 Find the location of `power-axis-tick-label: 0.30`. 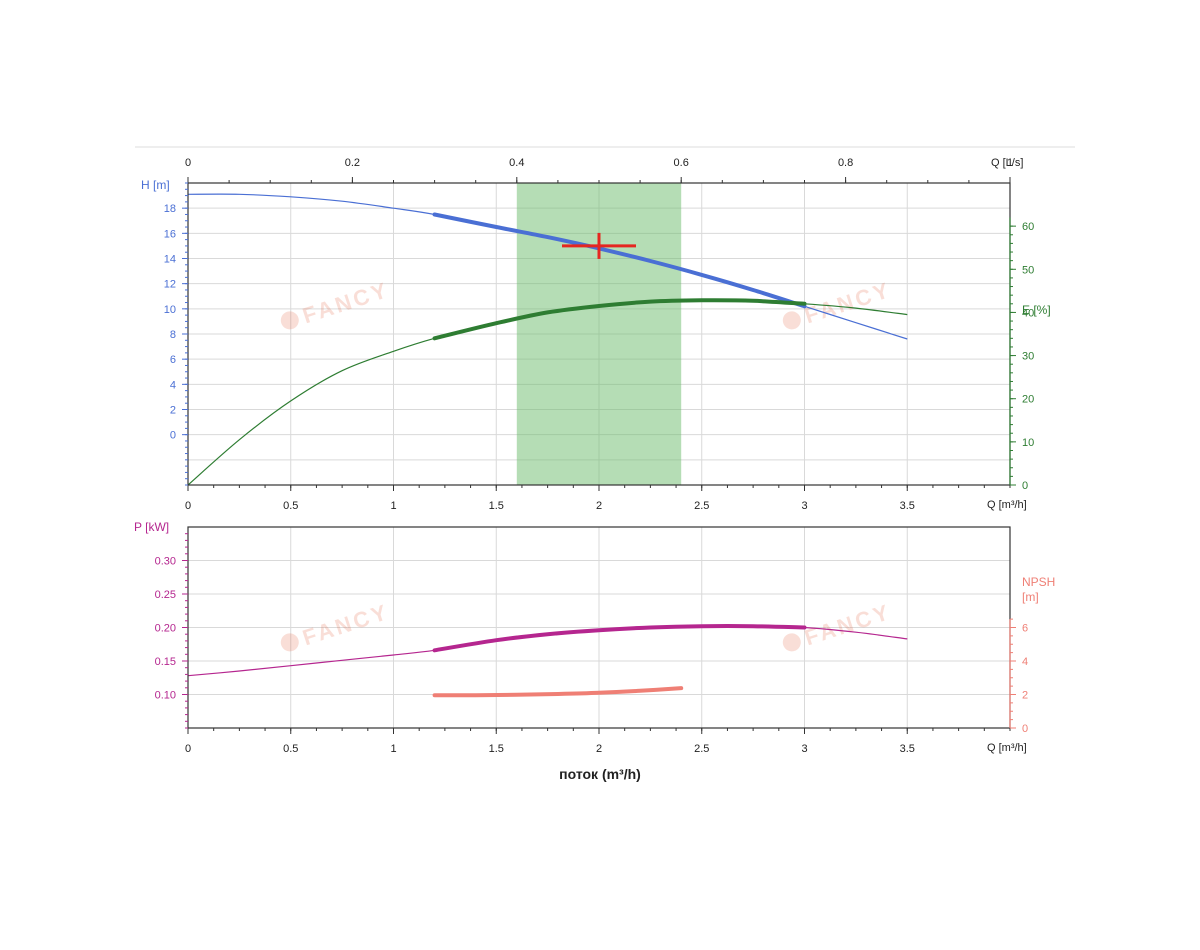

power-axis-tick-label: 0.30 is located at coordinates (165, 562).